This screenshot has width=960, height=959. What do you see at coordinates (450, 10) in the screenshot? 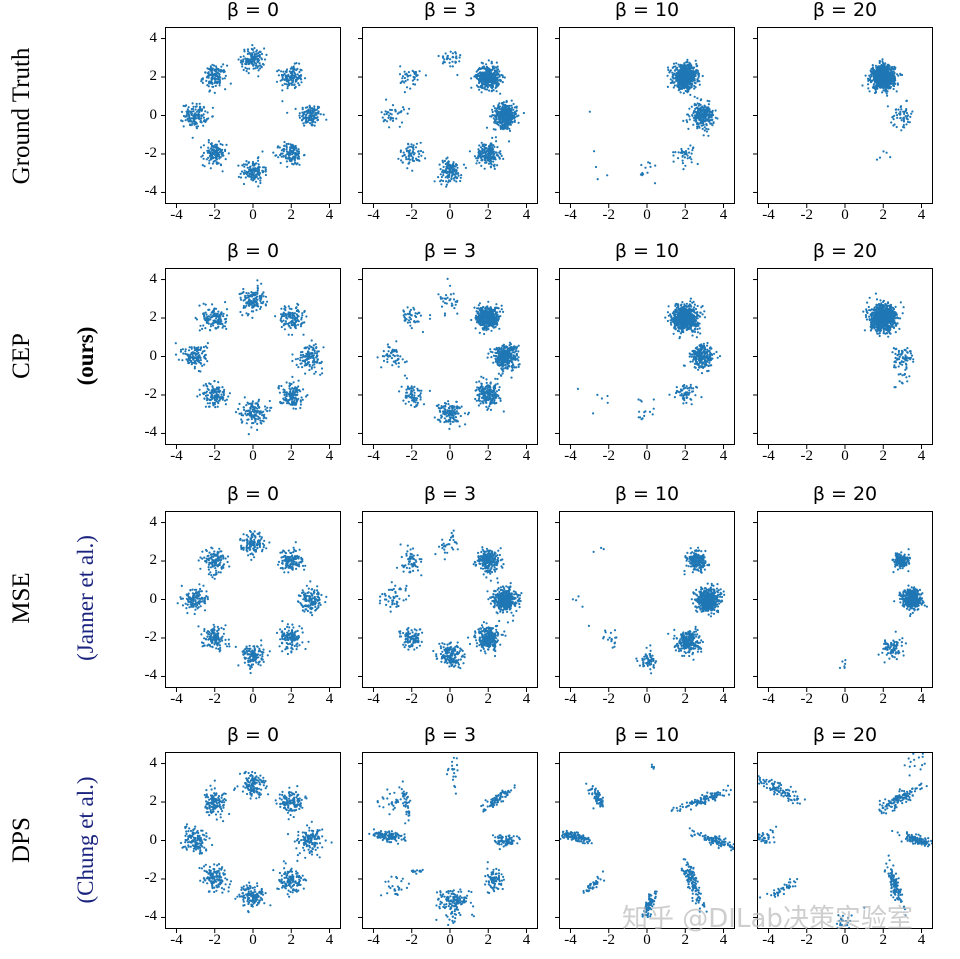
I see `panel-title: β = 3` at bounding box center [450, 10].